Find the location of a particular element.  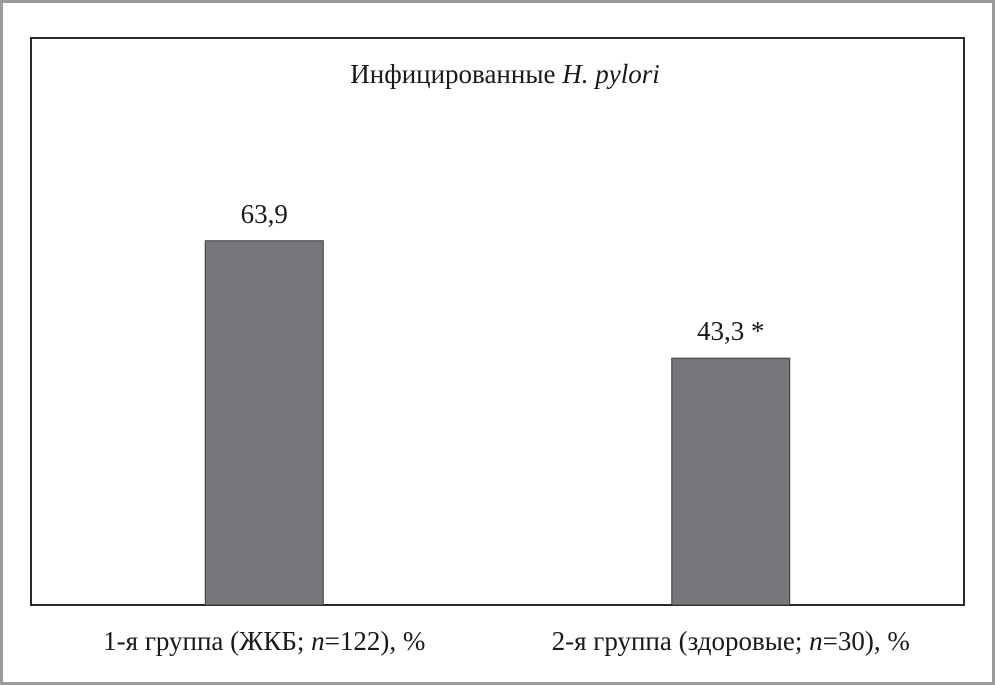

value-labels-group: 63,9 43,3 * is located at coordinates (503, 272).